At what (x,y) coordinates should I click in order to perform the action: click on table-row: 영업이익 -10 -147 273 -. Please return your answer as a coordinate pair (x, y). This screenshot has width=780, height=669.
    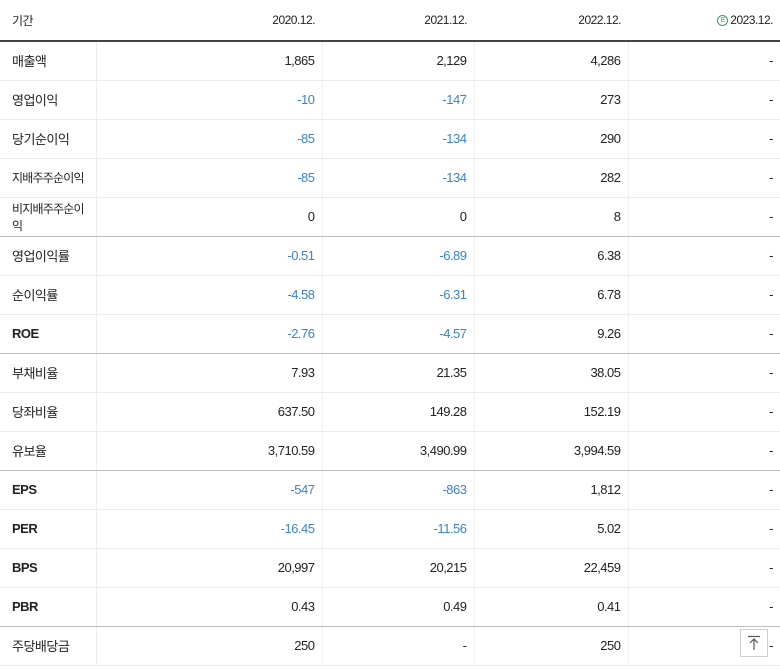
    Looking at the image, I should click on (390, 100).